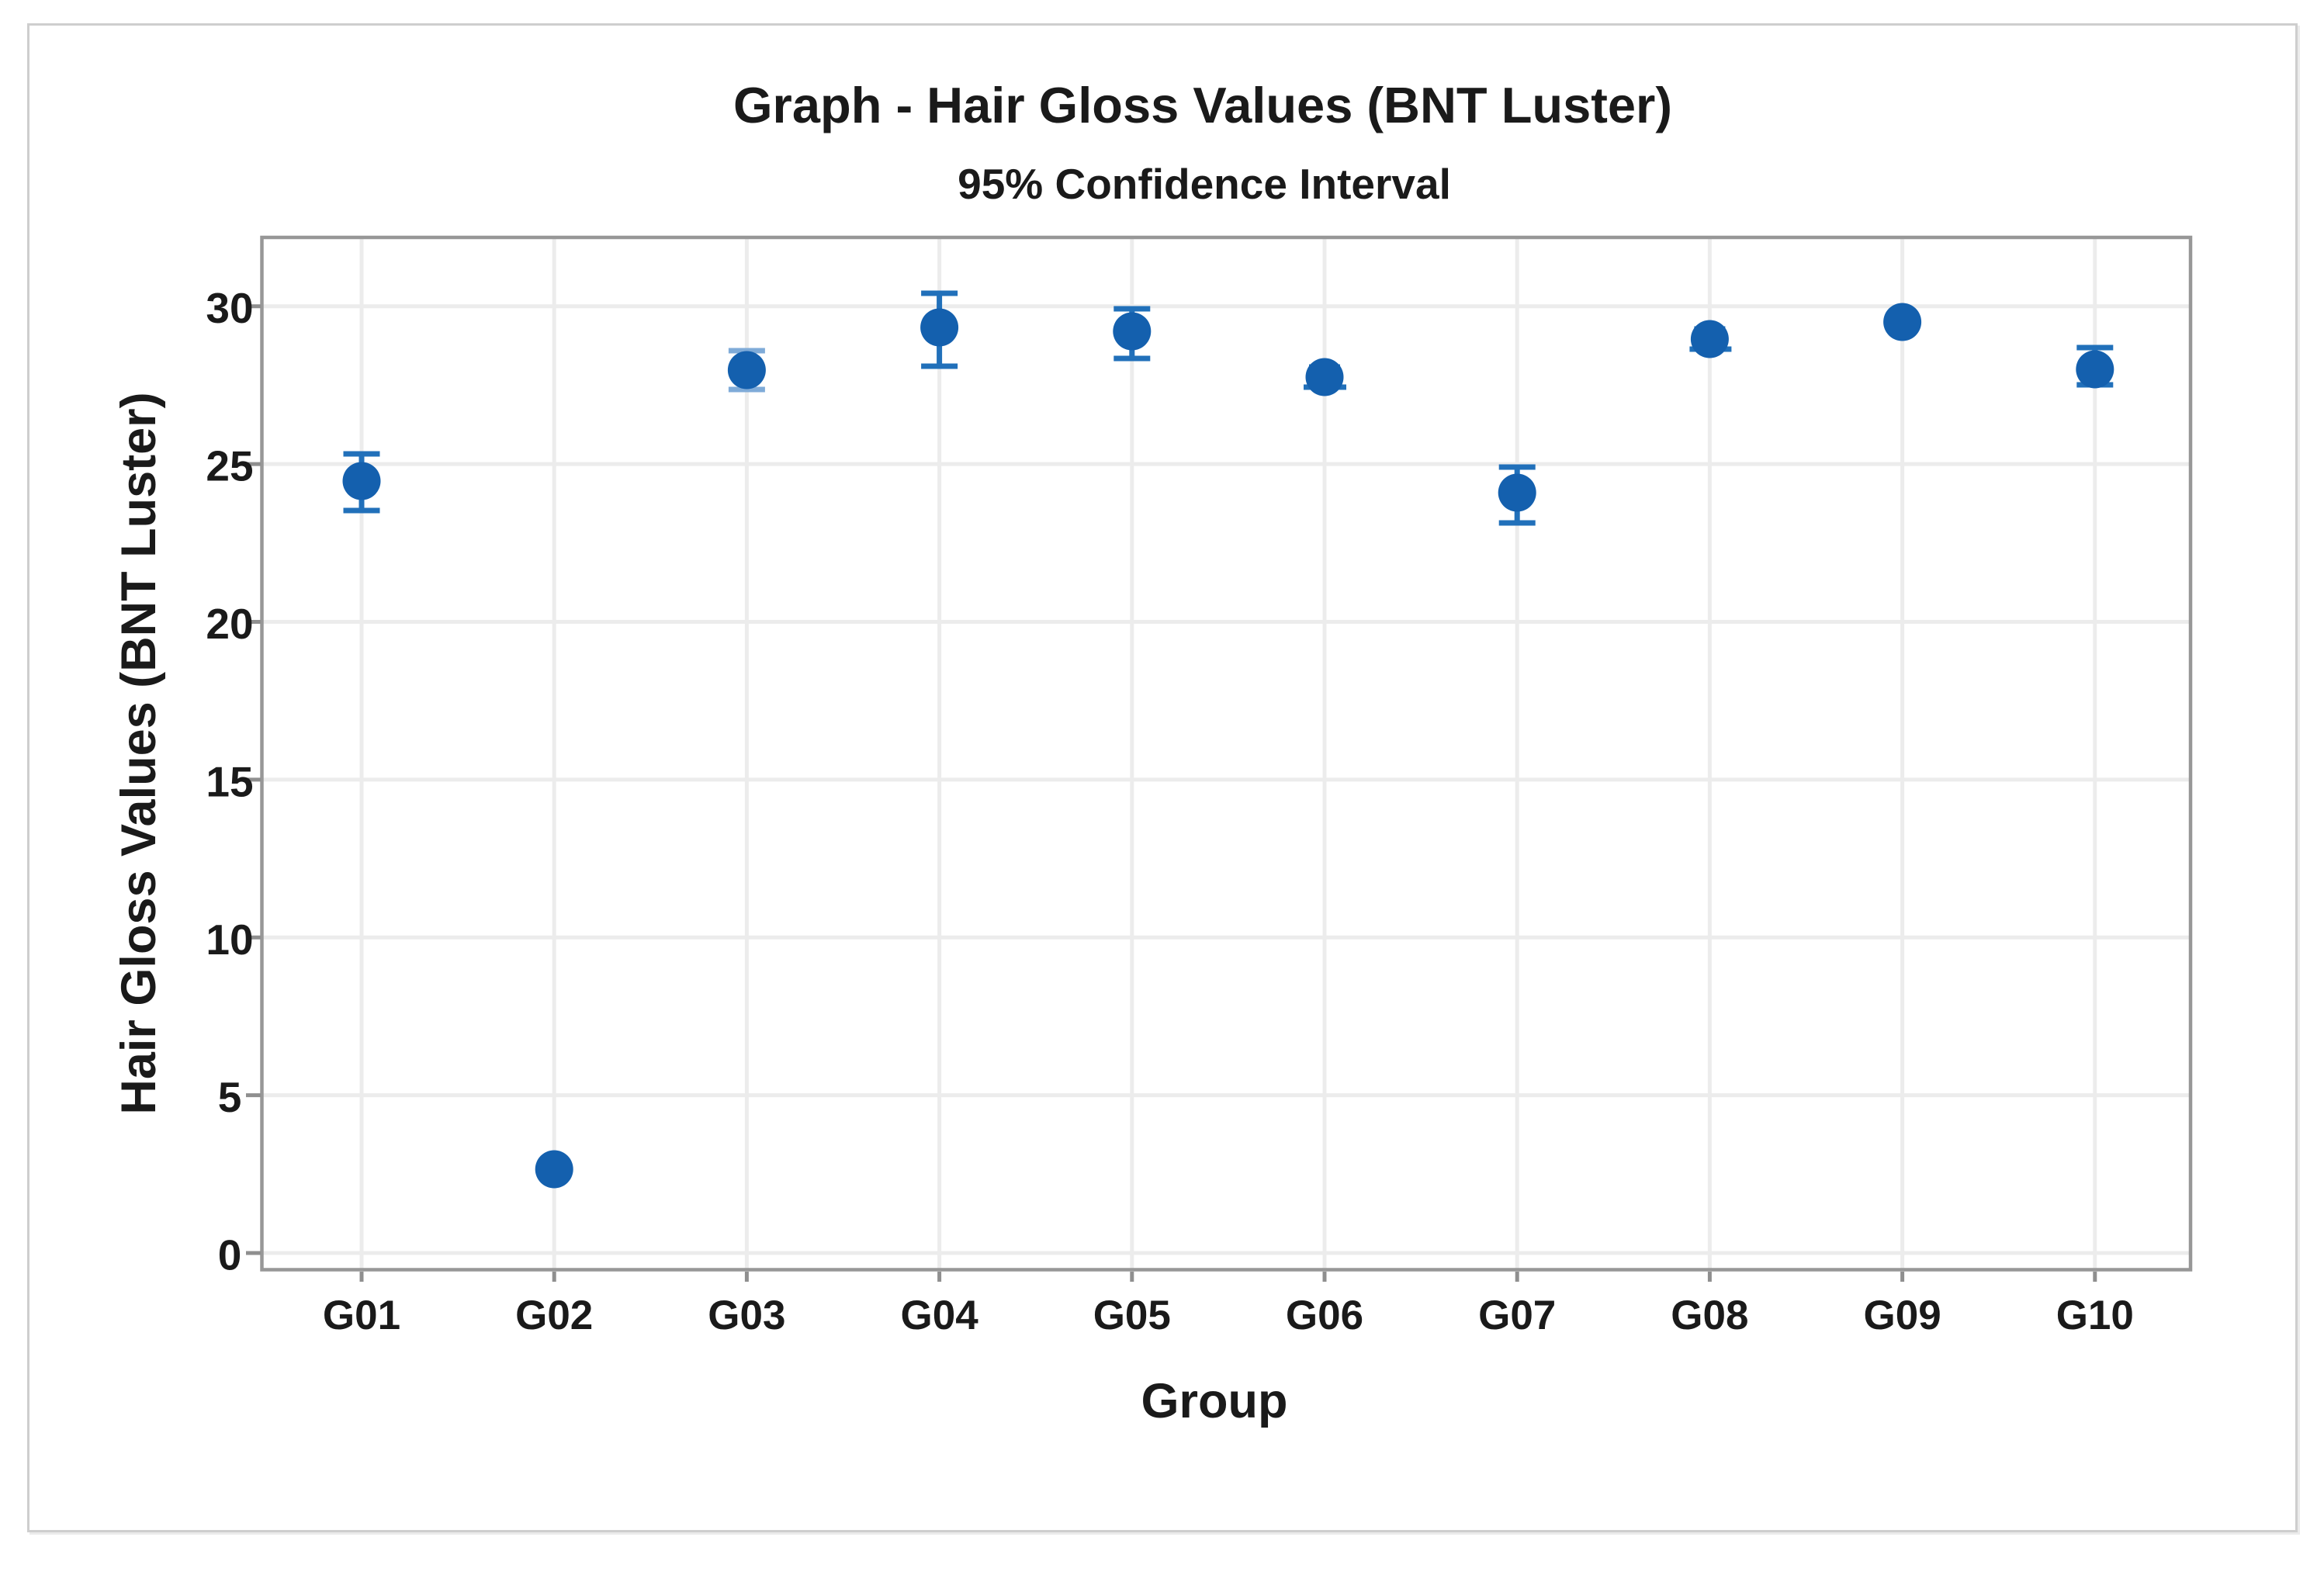  What do you see at coordinates (1709, 1316) in the screenshot?
I see `svg-text: G08` at bounding box center [1709, 1316].